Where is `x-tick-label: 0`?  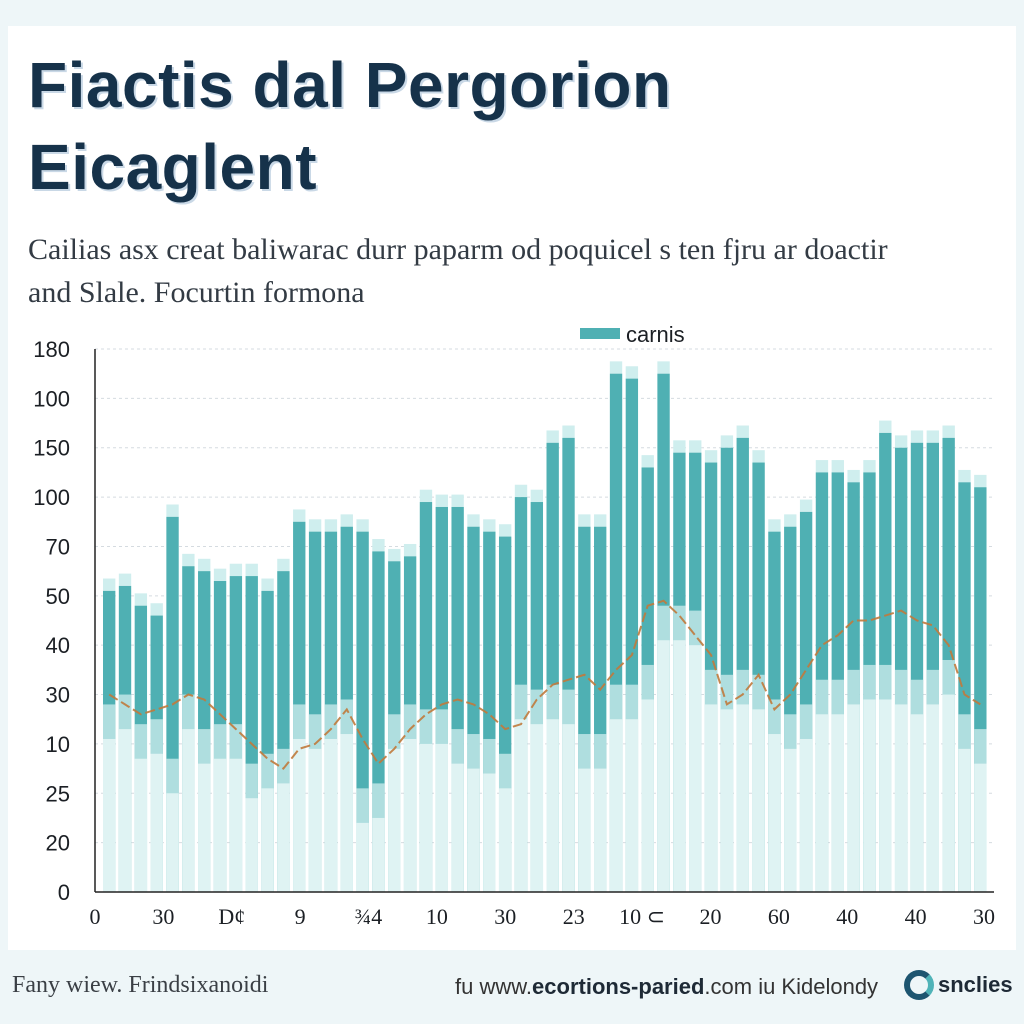
x-tick-label: 0 is located at coordinates (95, 916).